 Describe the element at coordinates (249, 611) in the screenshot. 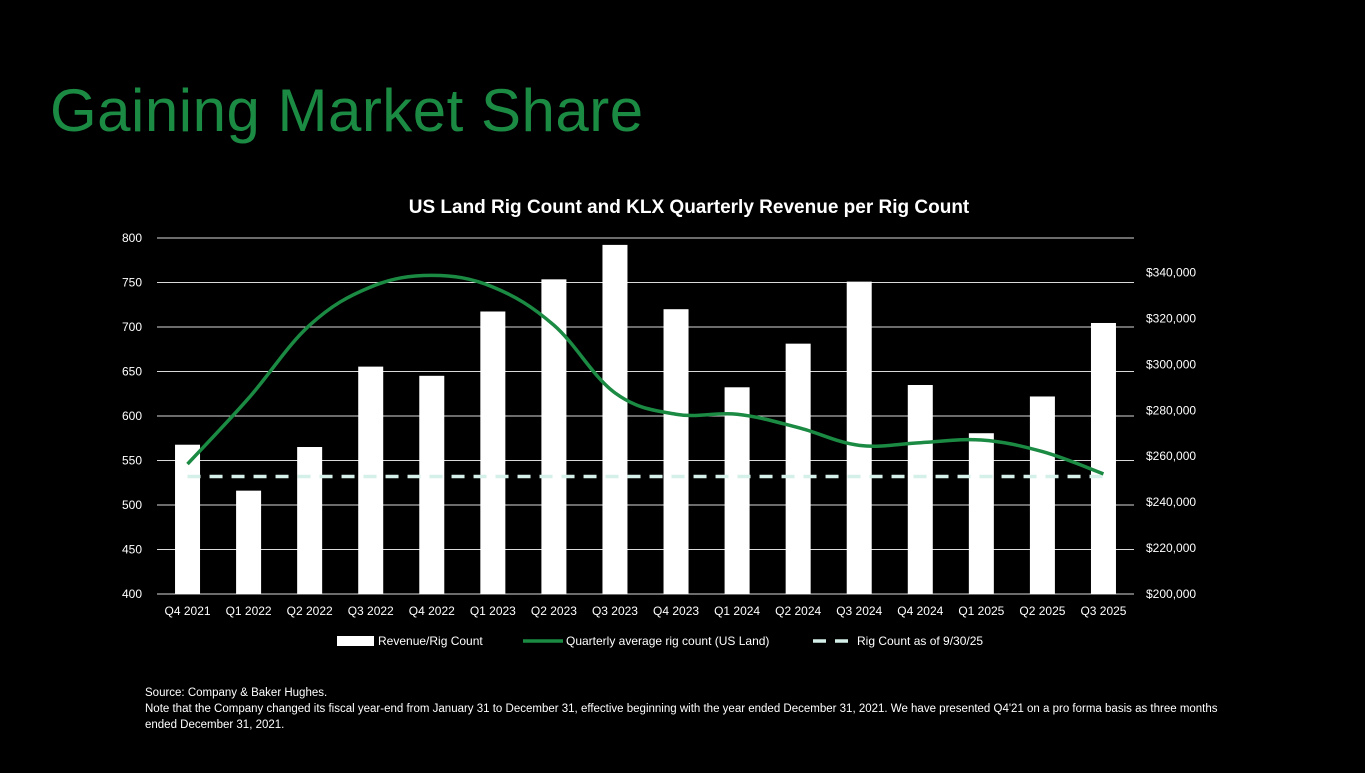

I see `x-axis-tick-label: Q1 2022` at that location.